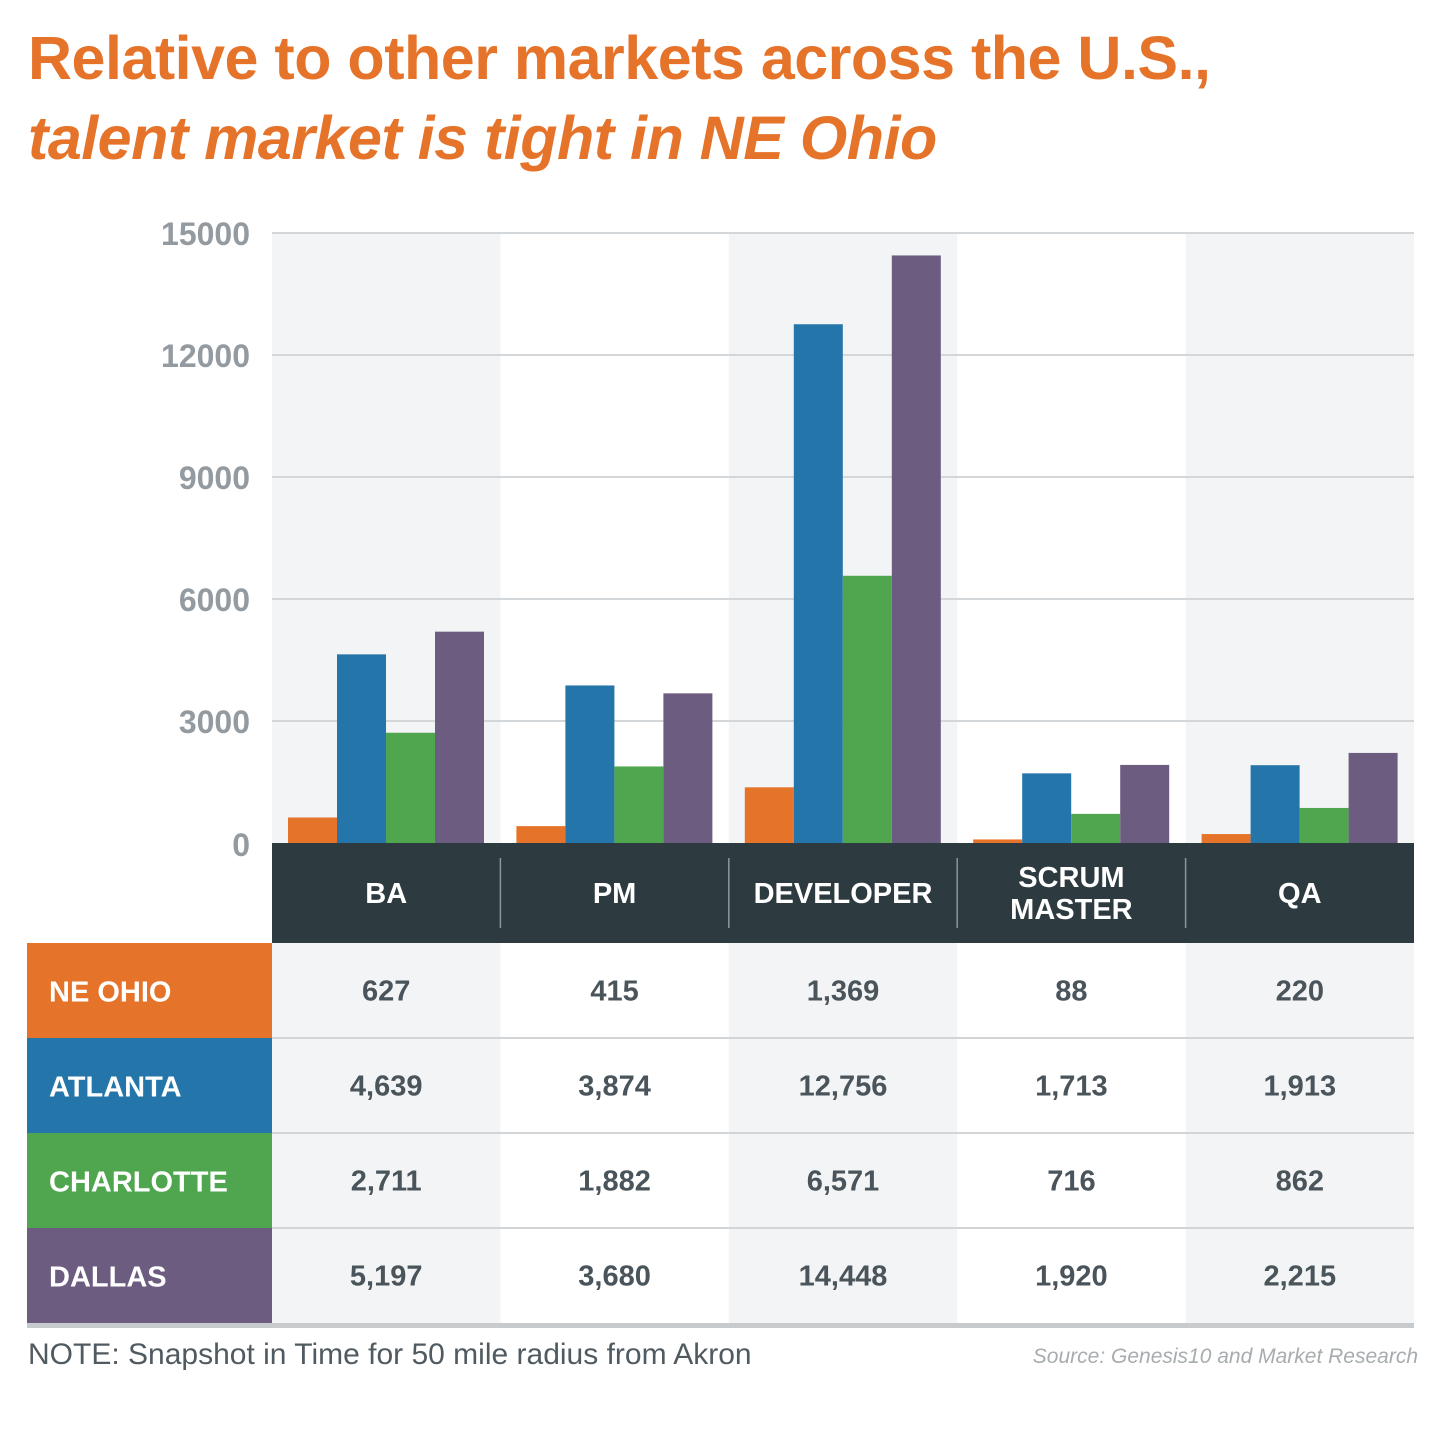 The width and height of the screenshot is (1448, 1450). What do you see at coordinates (843, 1277) in the screenshot?
I see `data-label: 14,448` at bounding box center [843, 1277].